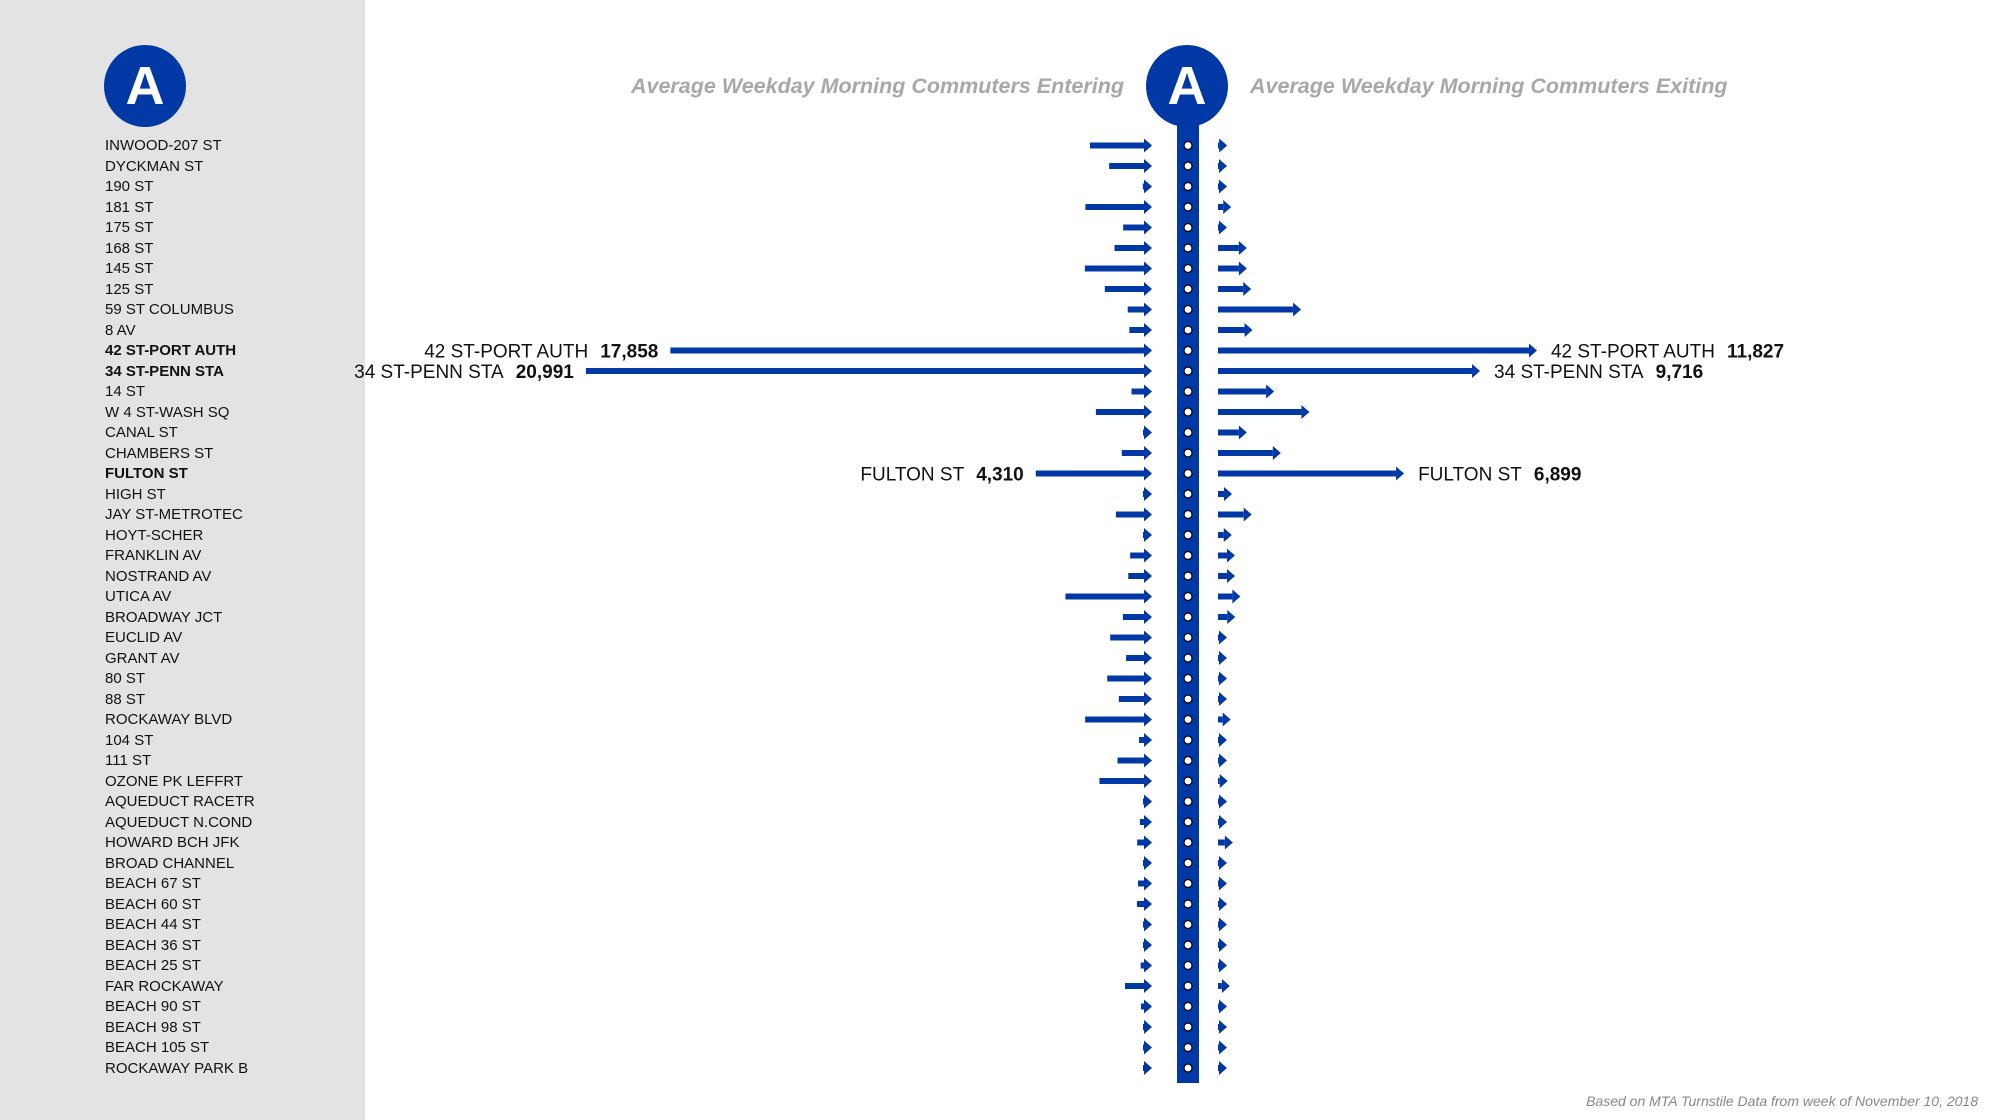 The width and height of the screenshot is (2000, 1120). Describe the element at coordinates (159, 453) in the screenshot. I see `station-list-item: CHAMBERS ST` at that location.